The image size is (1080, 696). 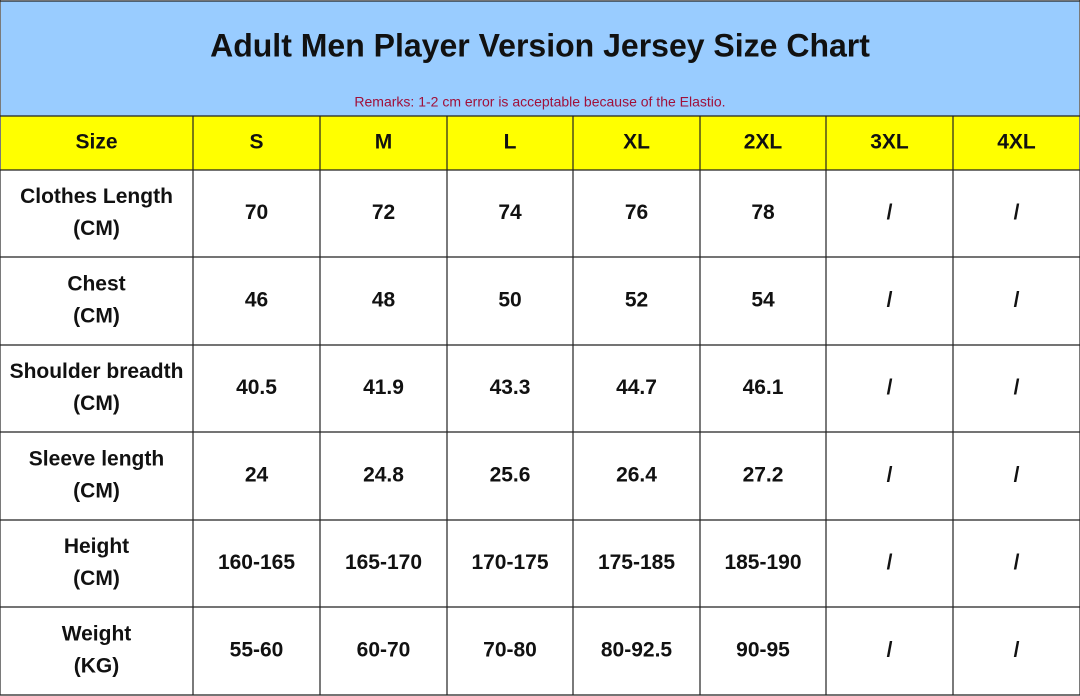 I want to click on cell: 165-170, so click(x=383, y=562).